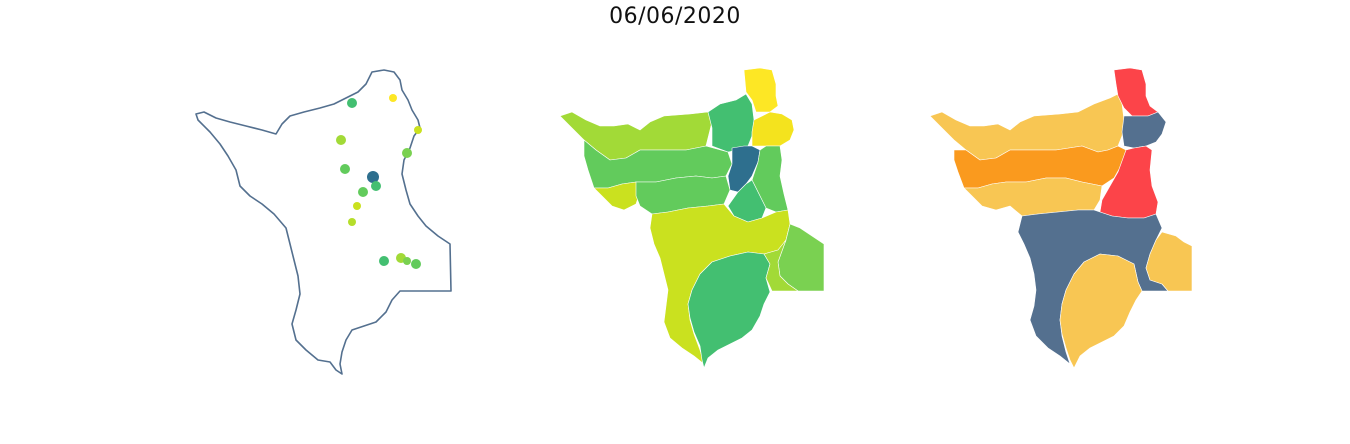 The width and height of the screenshot is (1350, 444). What do you see at coordinates (1033, 197) in the screenshot?
I see `risk-southwest` at bounding box center [1033, 197].